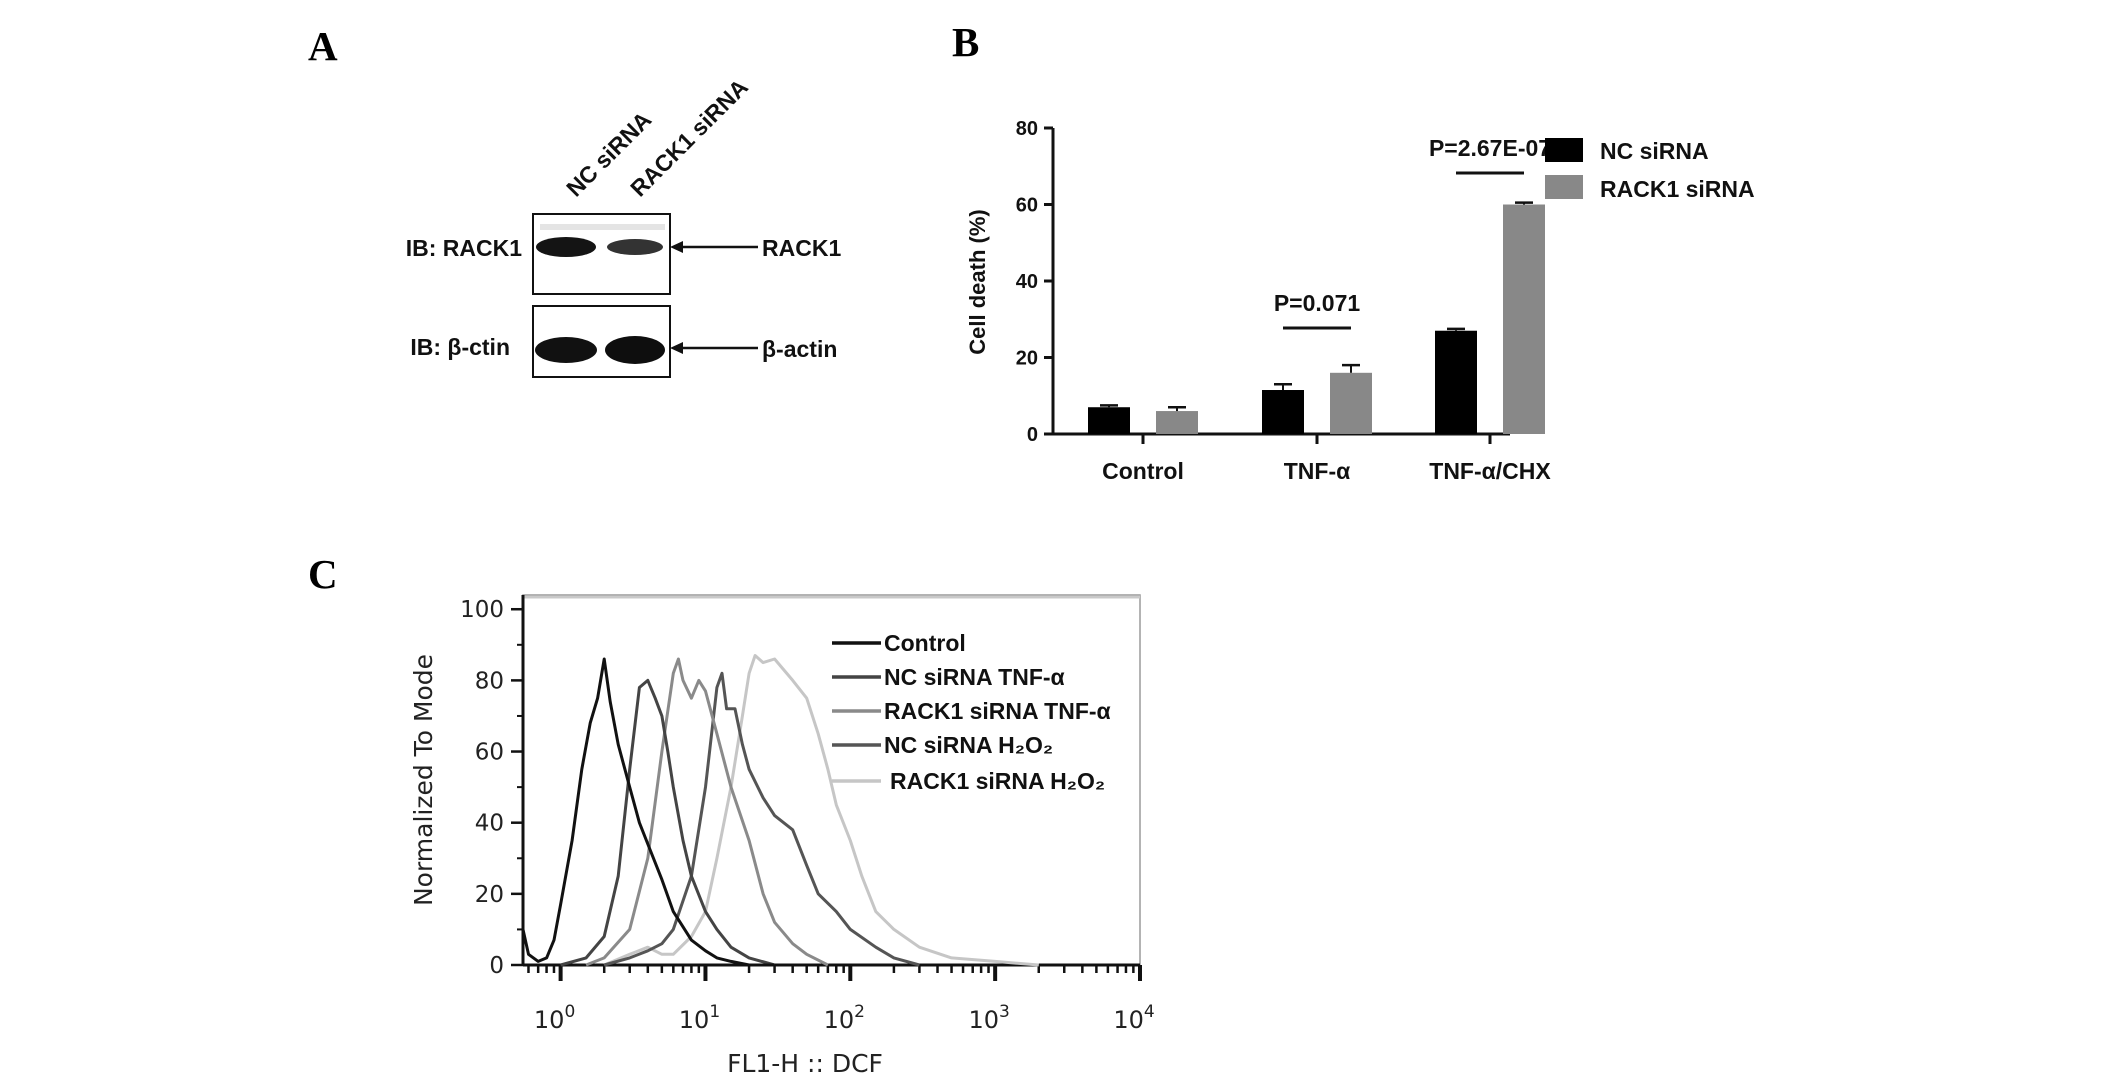 The width and height of the screenshot is (2126, 1074). What do you see at coordinates (566, 350) in the screenshot?
I see `band-actin-nc` at bounding box center [566, 350].